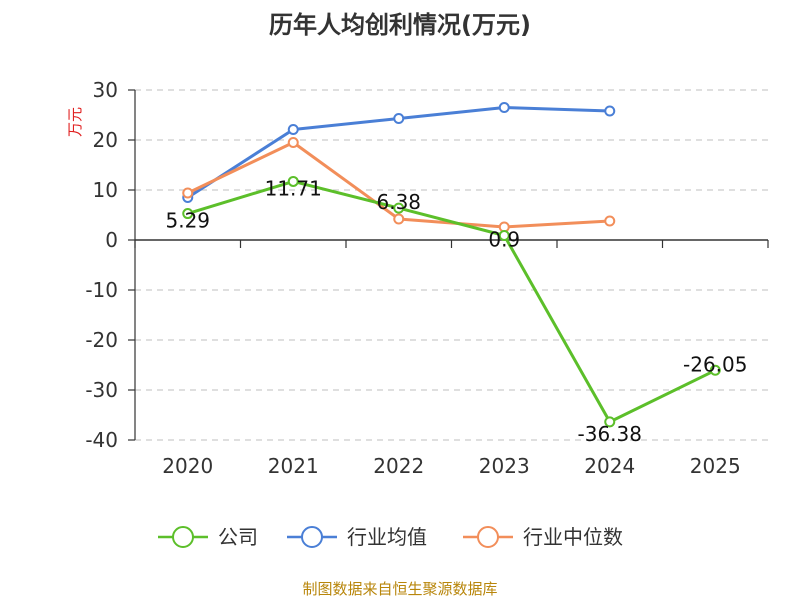 The height and width of the screenshot is (600, 800). Describe the element at coordinates (101, 390) in the screenshot. I see `y-tick-label: -30` at that location.